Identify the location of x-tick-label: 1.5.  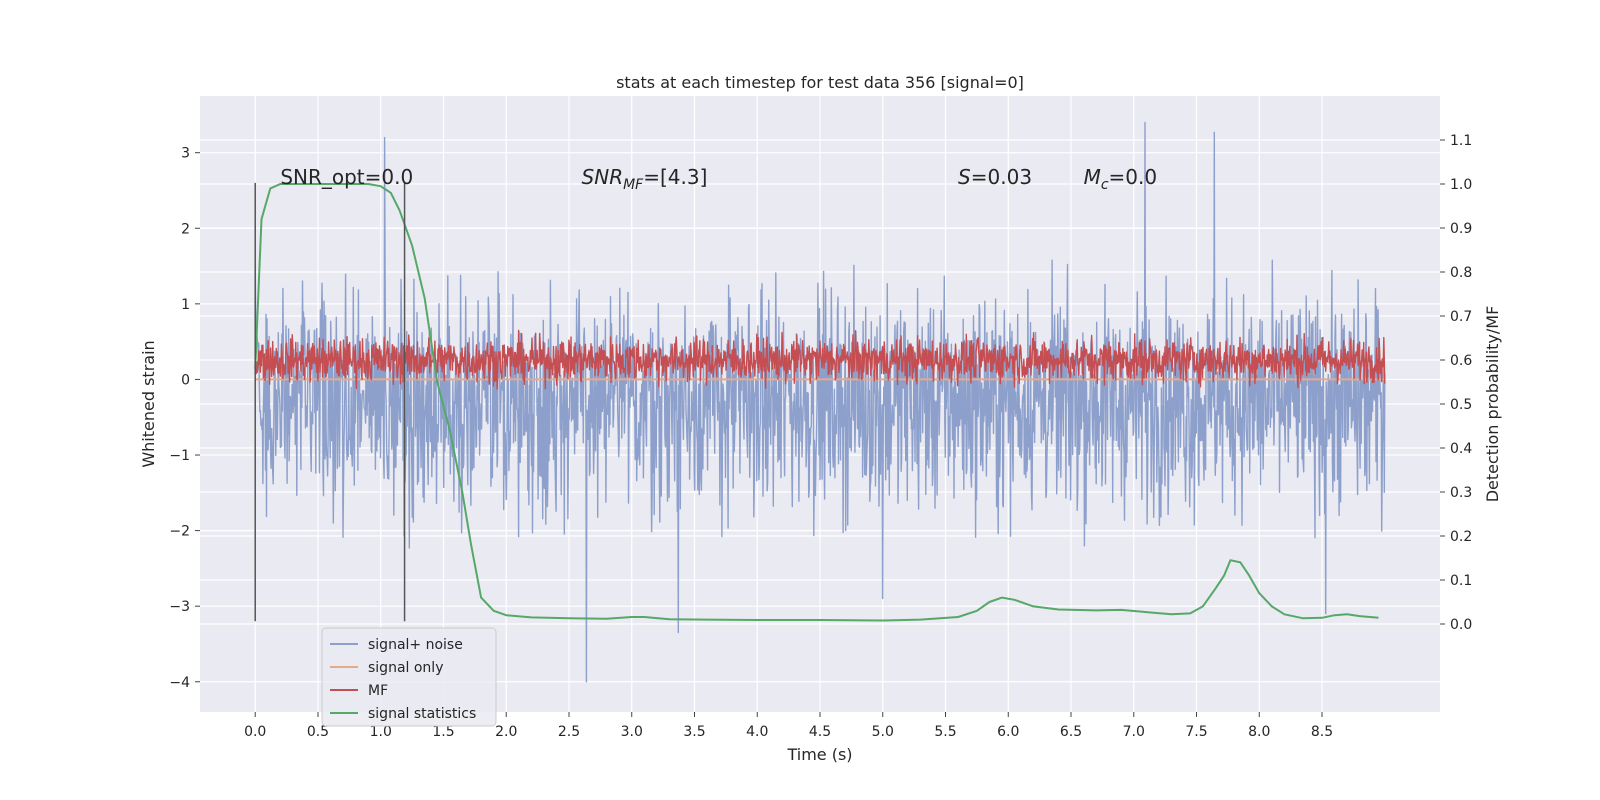
(443, 732).